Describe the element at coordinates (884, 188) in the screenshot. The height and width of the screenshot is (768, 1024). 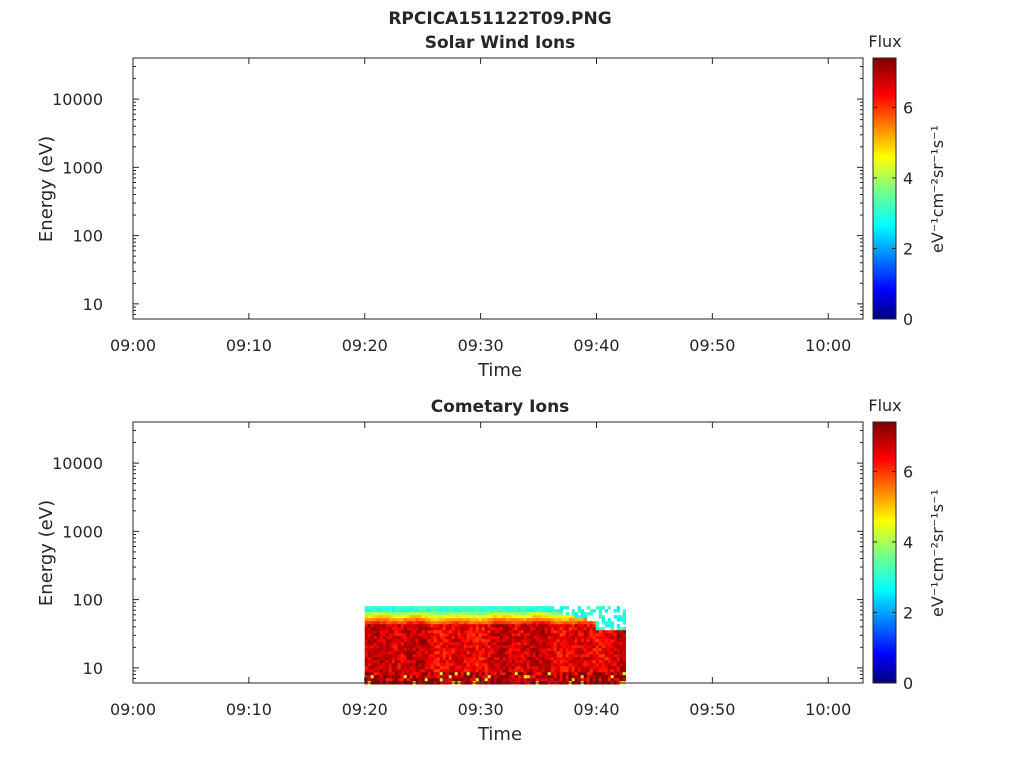
I see `colorbar-frame` at that location.